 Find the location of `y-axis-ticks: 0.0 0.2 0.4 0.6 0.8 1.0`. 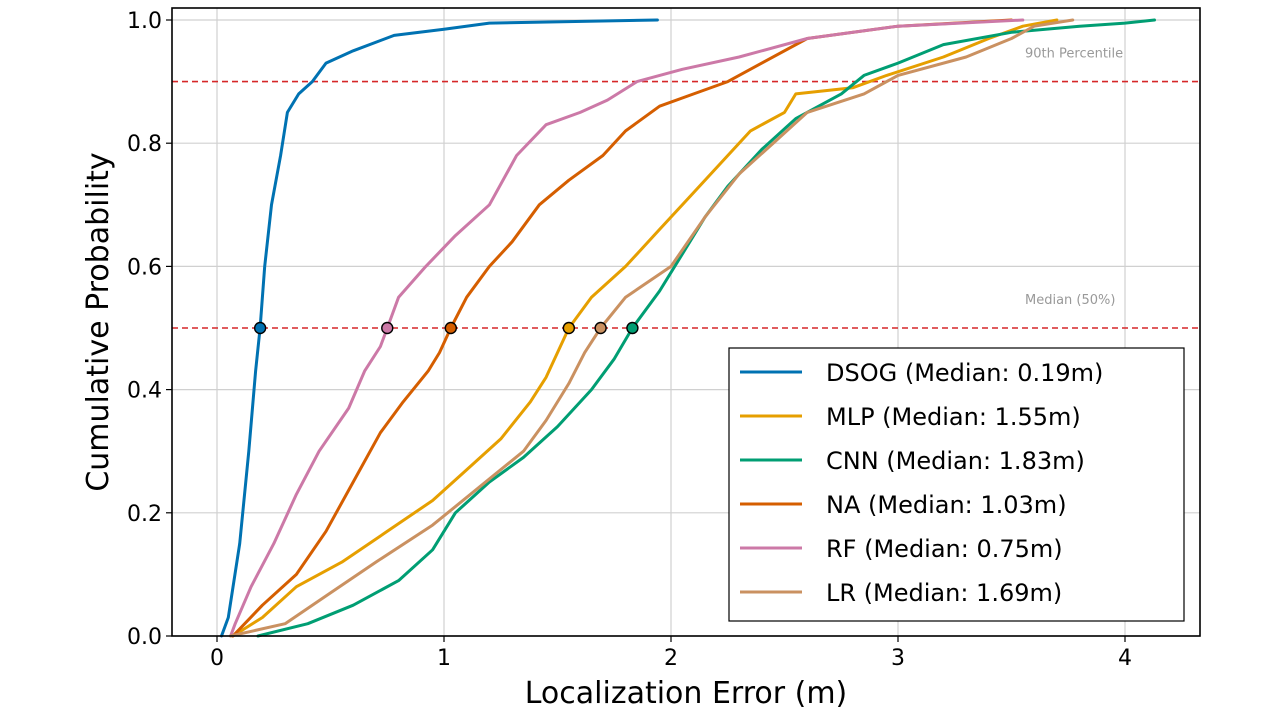

y-axis-ticks: 0.0 0.2 0.4 0.6 0.8 1.0 is located at coordinates (149, 329).